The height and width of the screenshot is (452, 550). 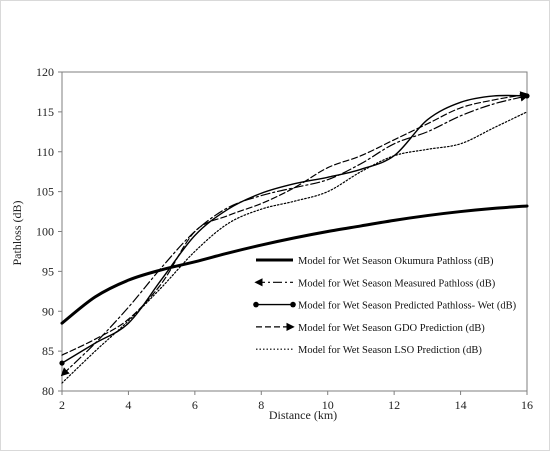 I want to click on legend-label: Model for Wet Season LSO Prediction (dB), so click(x=390, y=350).